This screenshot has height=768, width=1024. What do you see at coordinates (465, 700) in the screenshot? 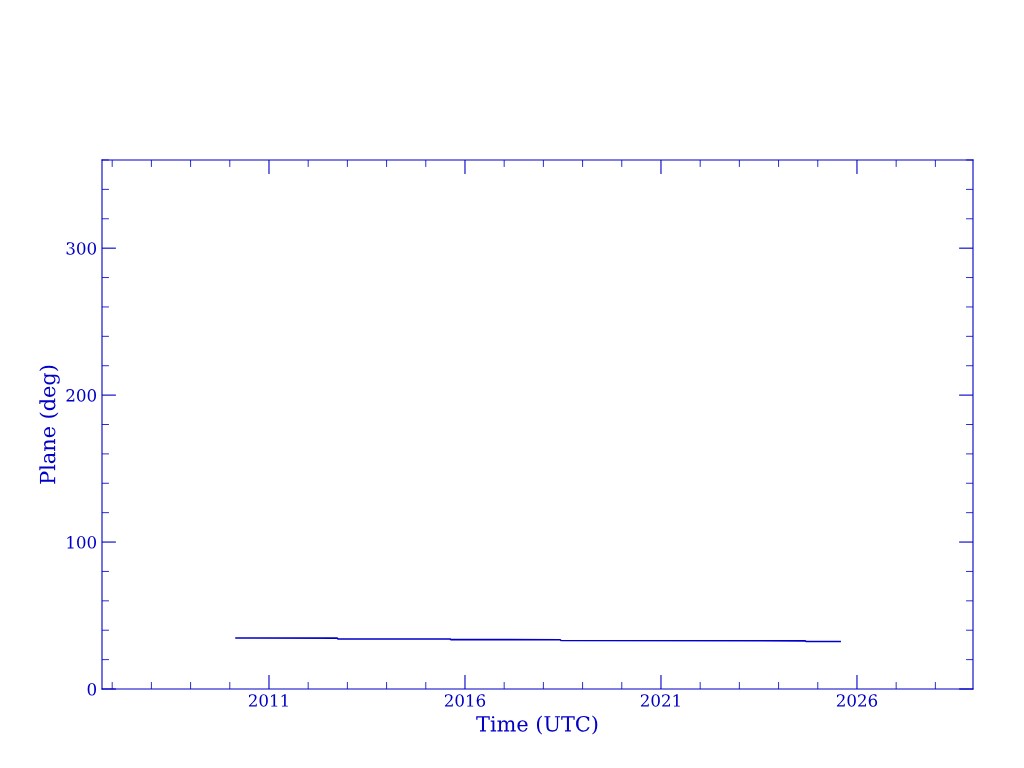
I see `x-tick-label: 2016` at bounding box center [465, 700].